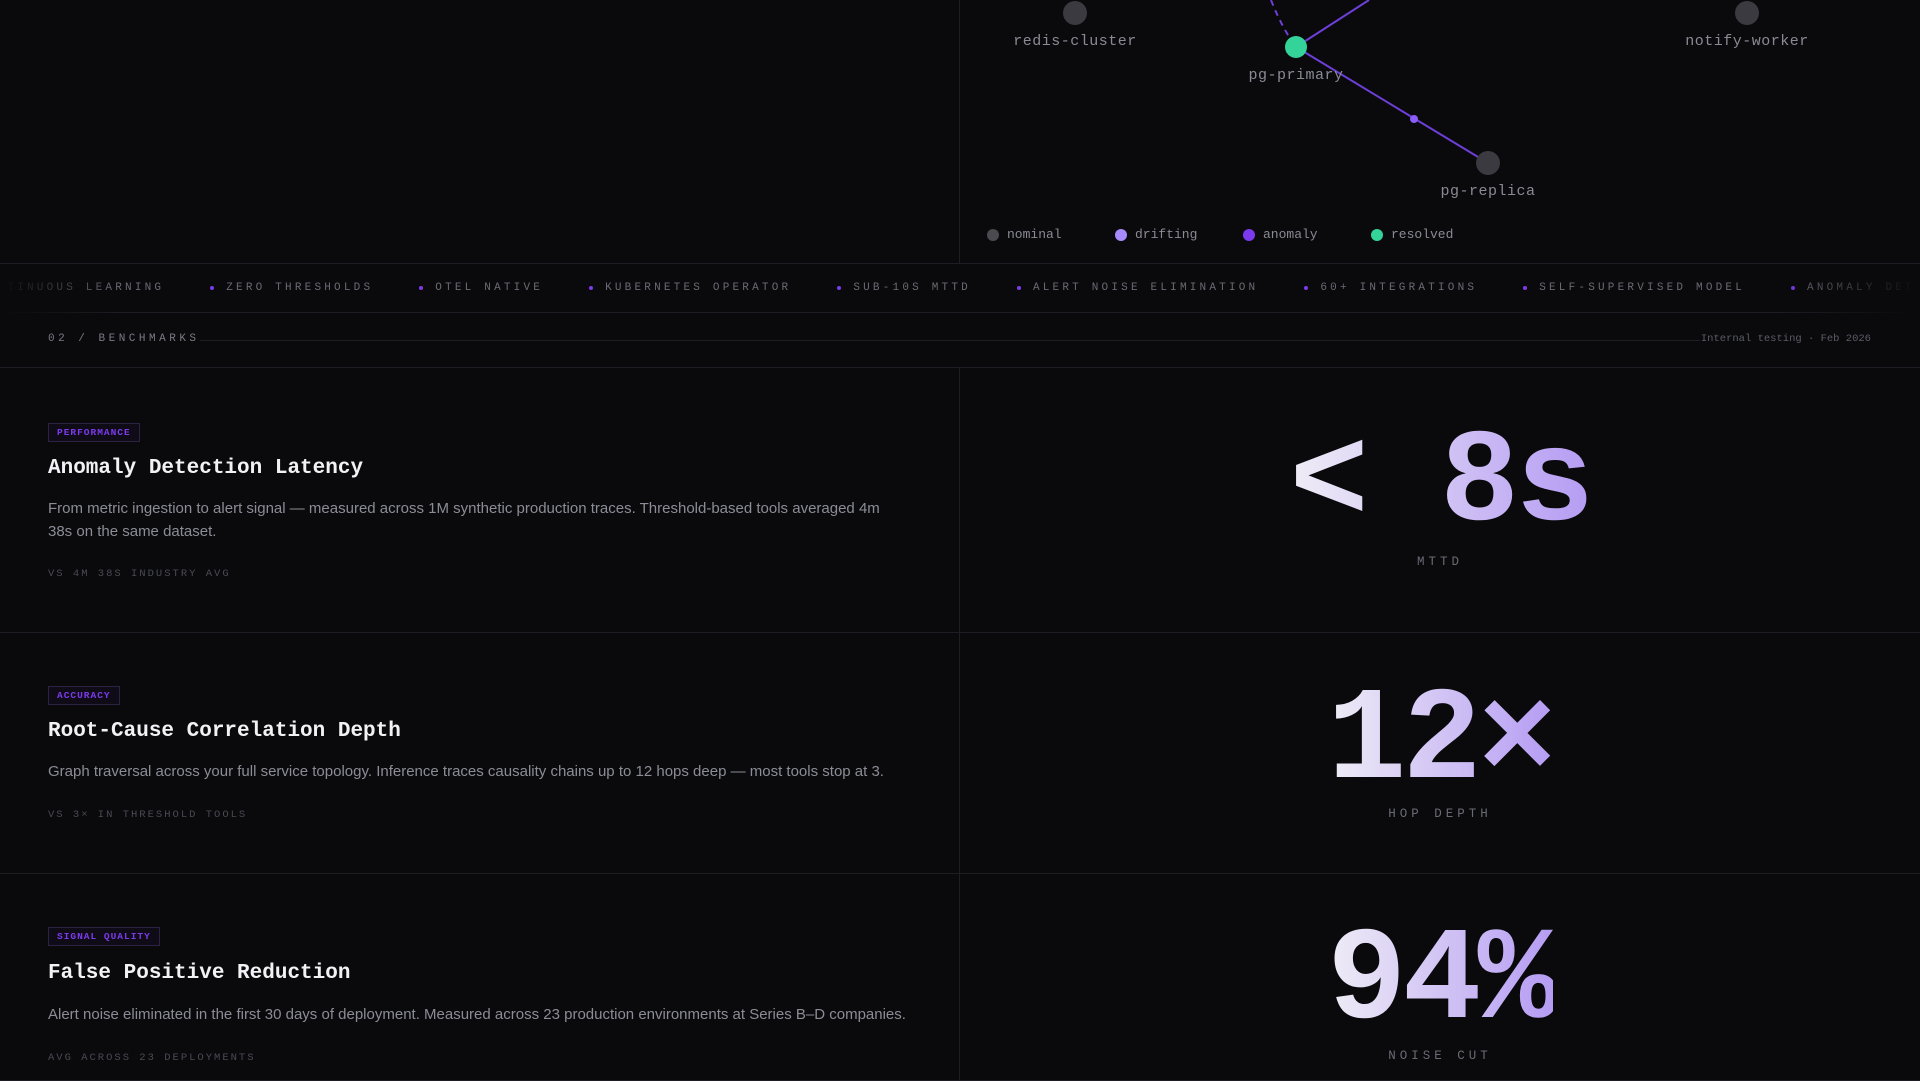 This screenshot has height=1081, width=1920. I want to click on benchmark-title: False Positive Reduction, so click(199, 973).